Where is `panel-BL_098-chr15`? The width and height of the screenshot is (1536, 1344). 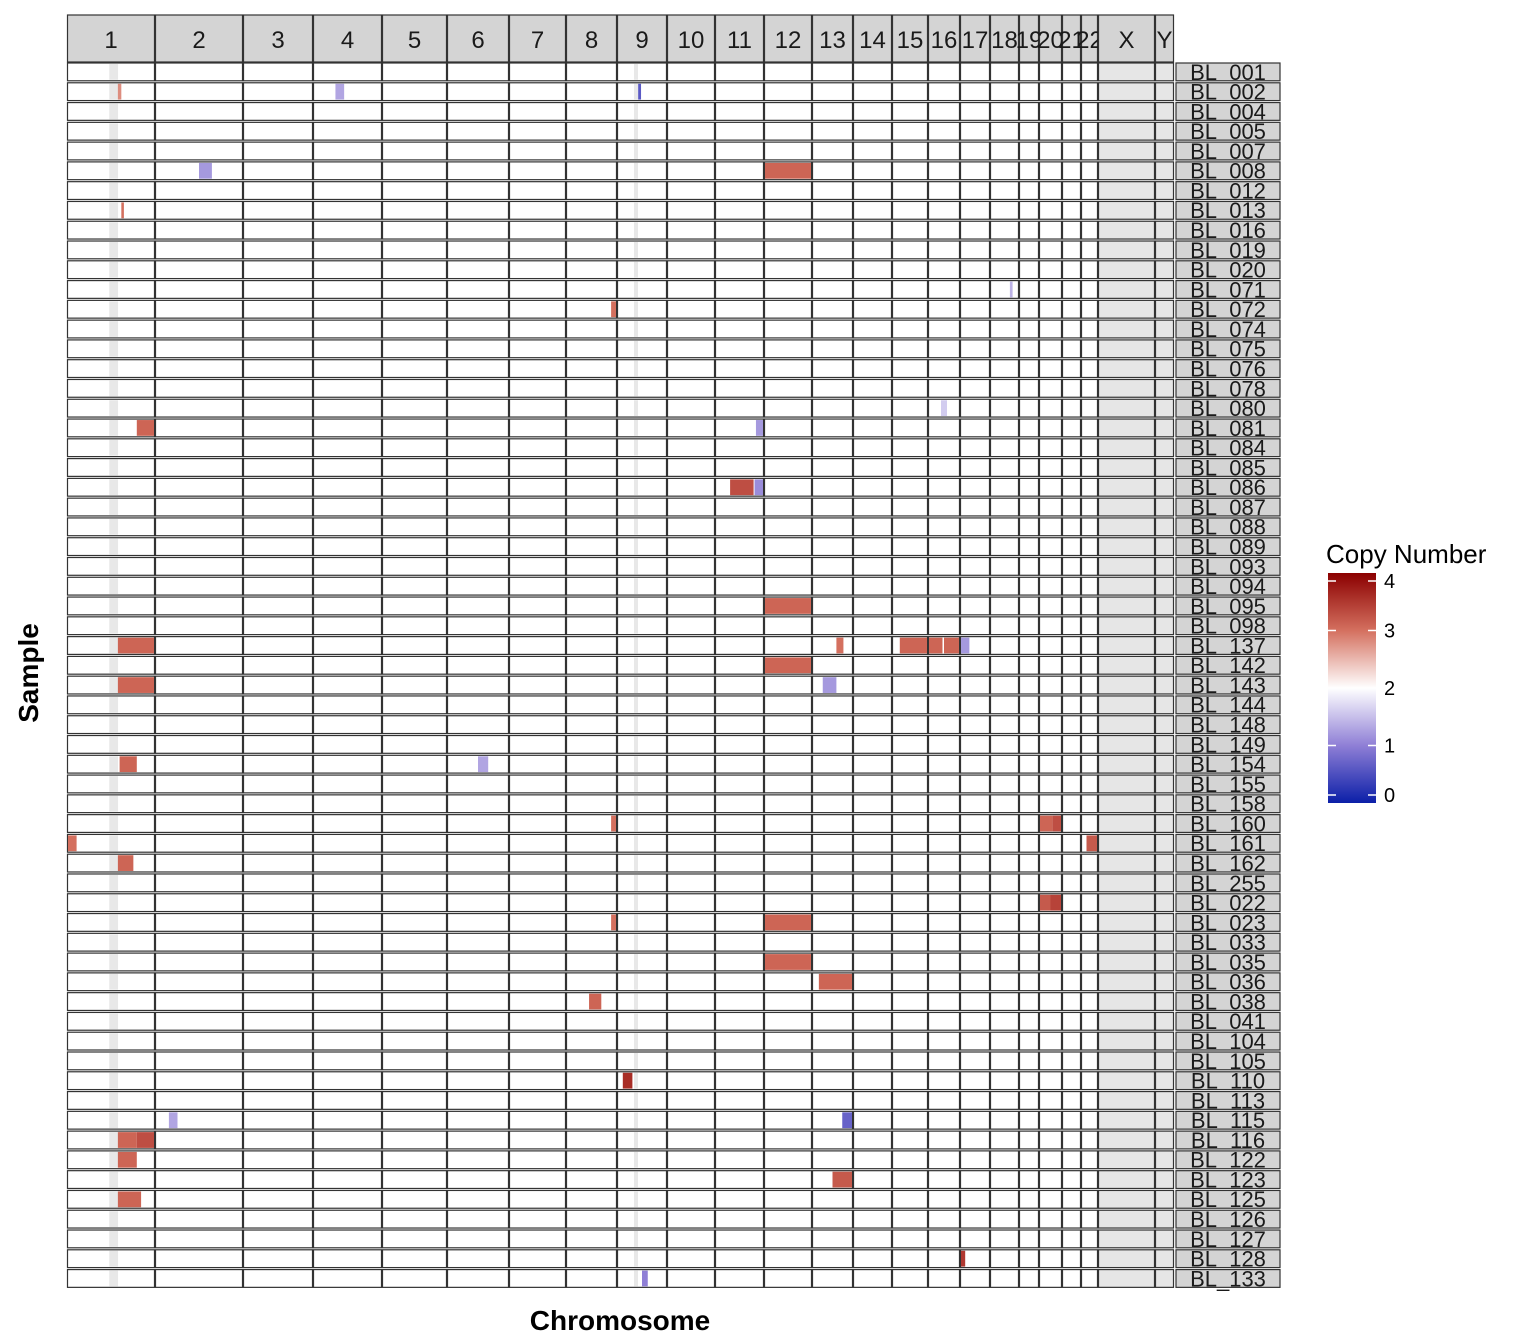 panel-BL_098-chr15 is located at coordinates (910, 626).